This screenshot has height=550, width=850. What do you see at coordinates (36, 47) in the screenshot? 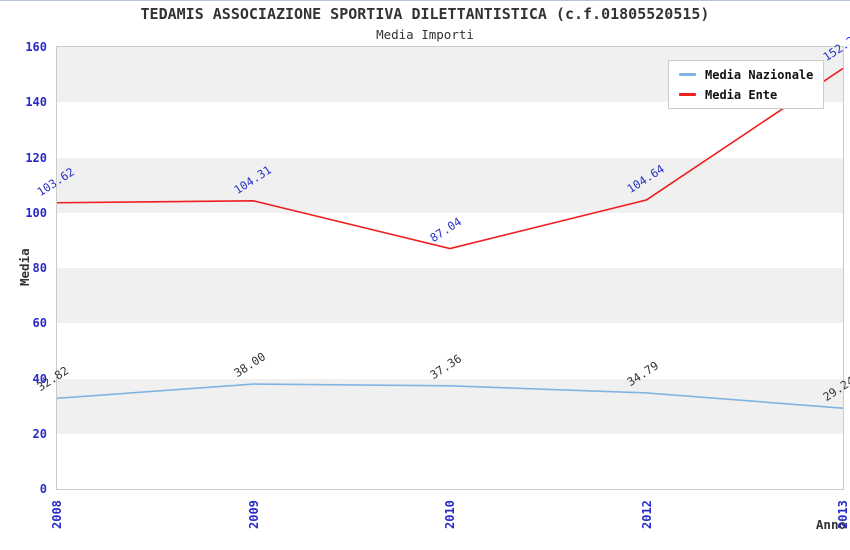
I see `y-tick-label: 160` at bounding box center [36, 47].